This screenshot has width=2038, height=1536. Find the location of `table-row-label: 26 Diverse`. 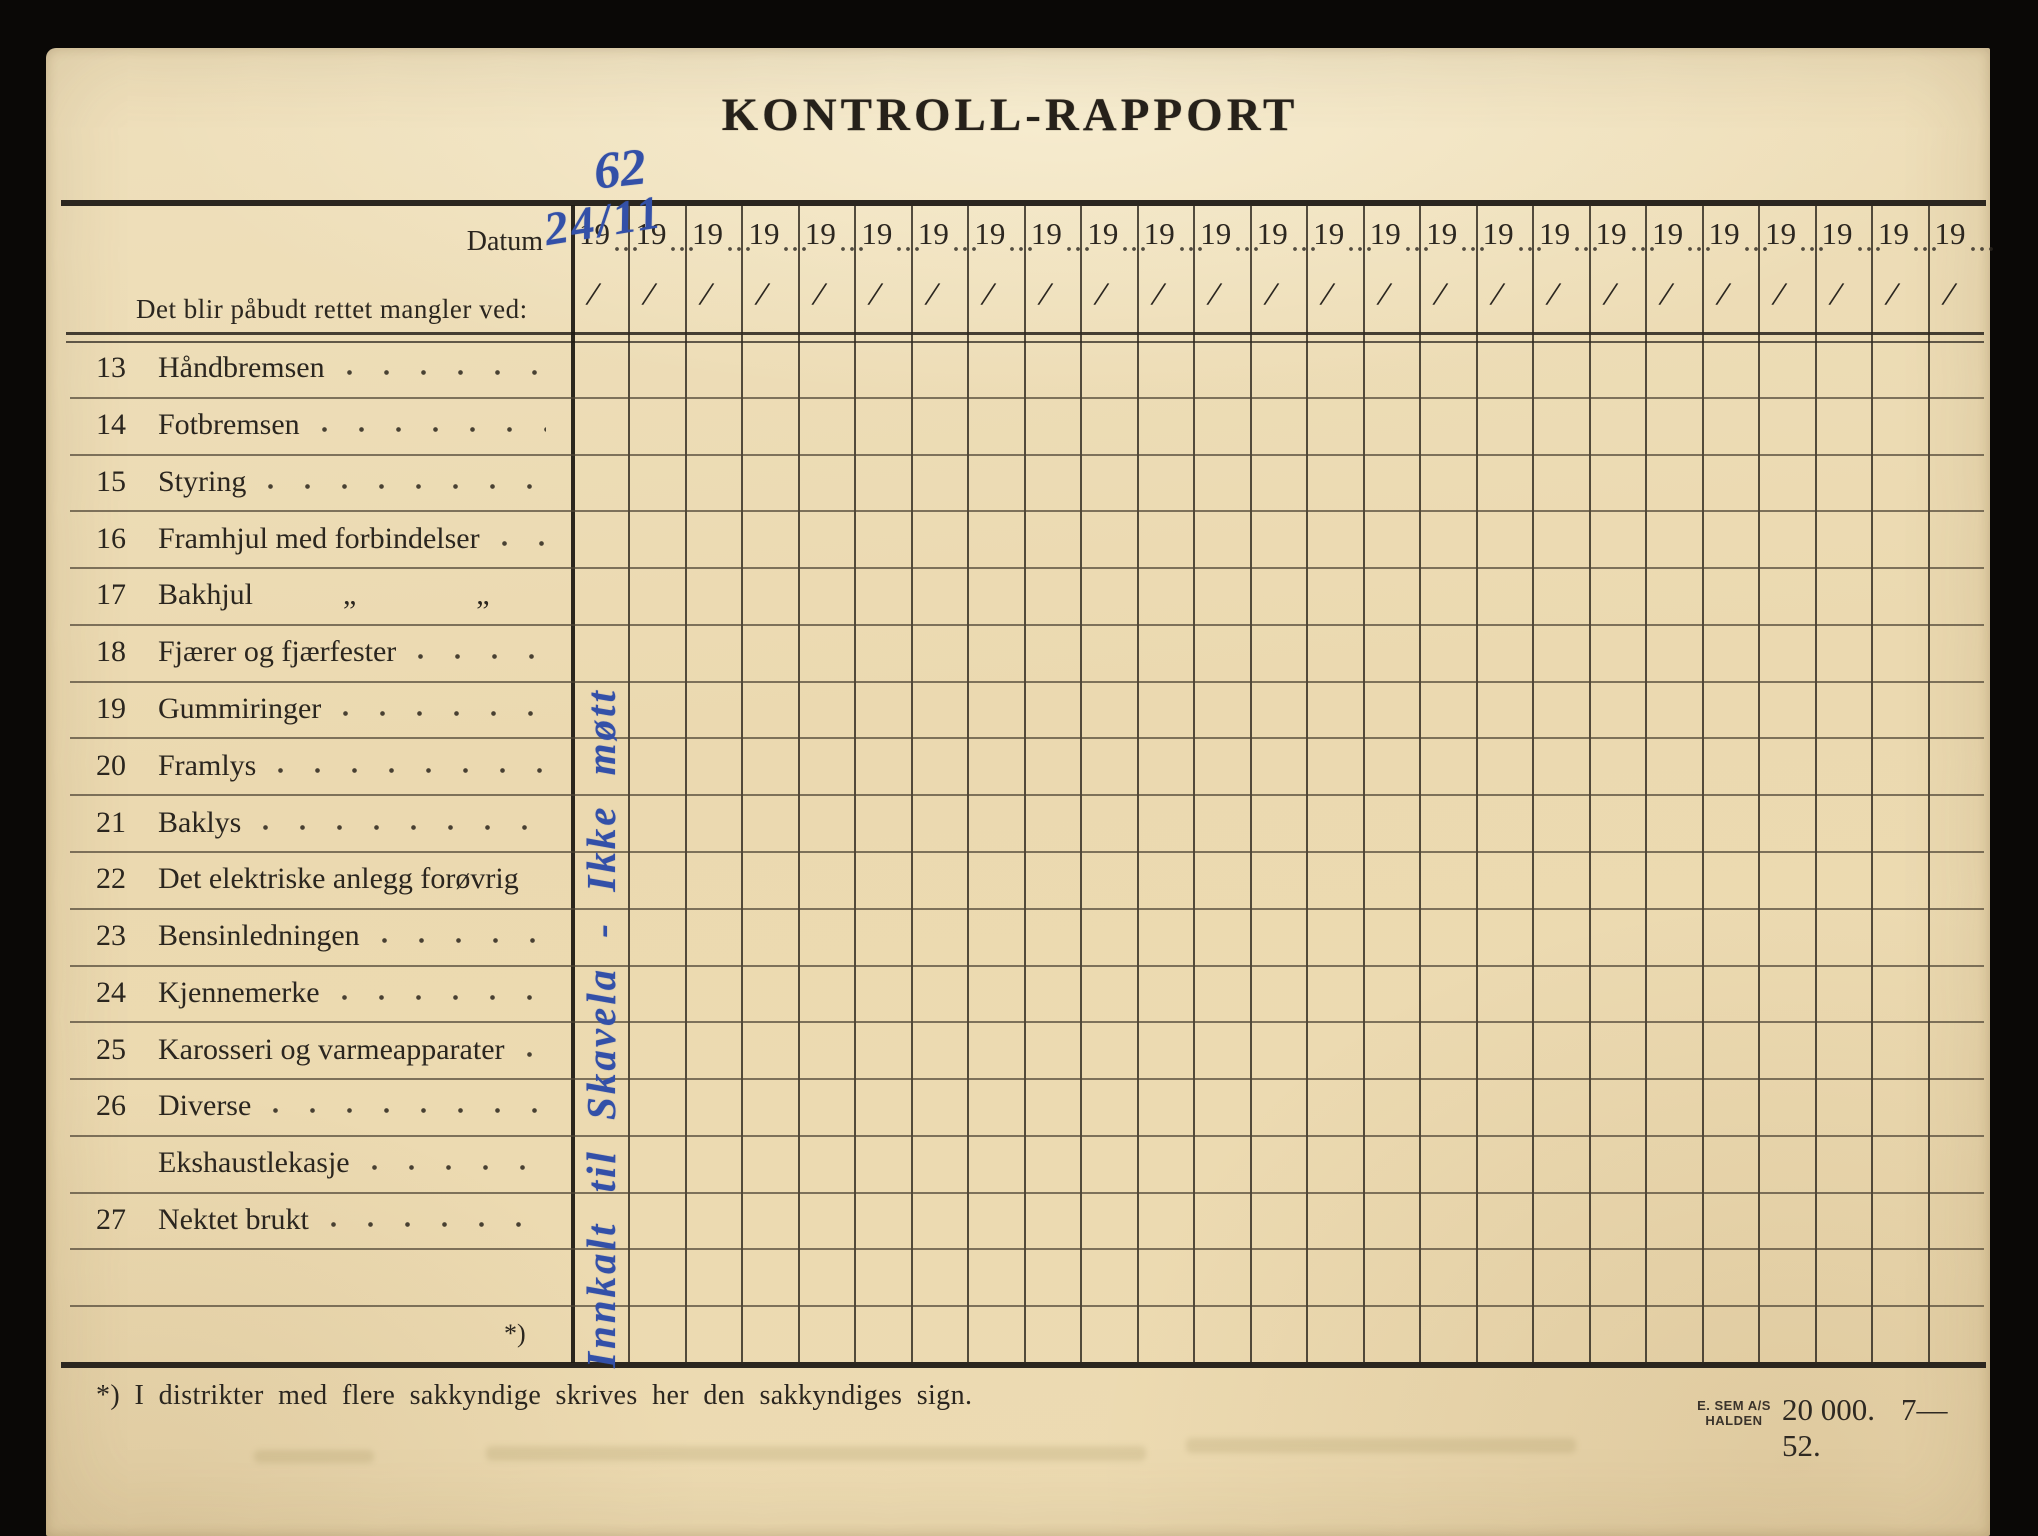

table-row-label: 26 Diverse is located at coordinates (314, 1106).